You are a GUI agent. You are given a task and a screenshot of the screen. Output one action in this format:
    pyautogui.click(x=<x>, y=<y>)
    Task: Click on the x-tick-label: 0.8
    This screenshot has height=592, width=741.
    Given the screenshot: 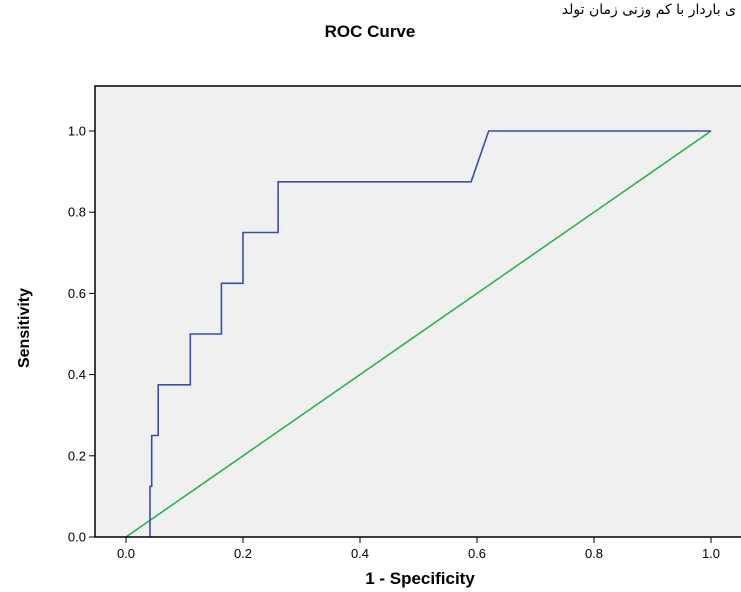 What is the action you would take?
    pyautogui.click(x=594, y=553)
    